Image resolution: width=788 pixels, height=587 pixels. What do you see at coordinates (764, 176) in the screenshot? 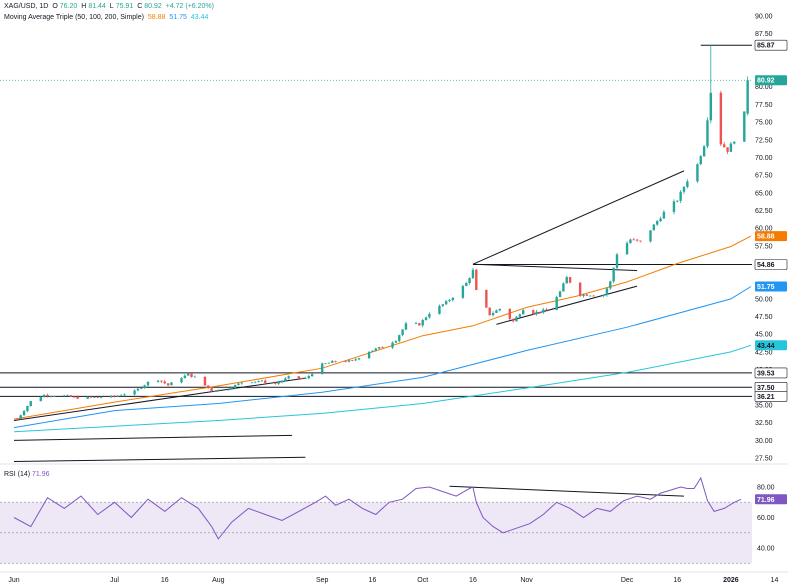
I see `price-tick-label: 67.50` at bounding box center [764, 176].